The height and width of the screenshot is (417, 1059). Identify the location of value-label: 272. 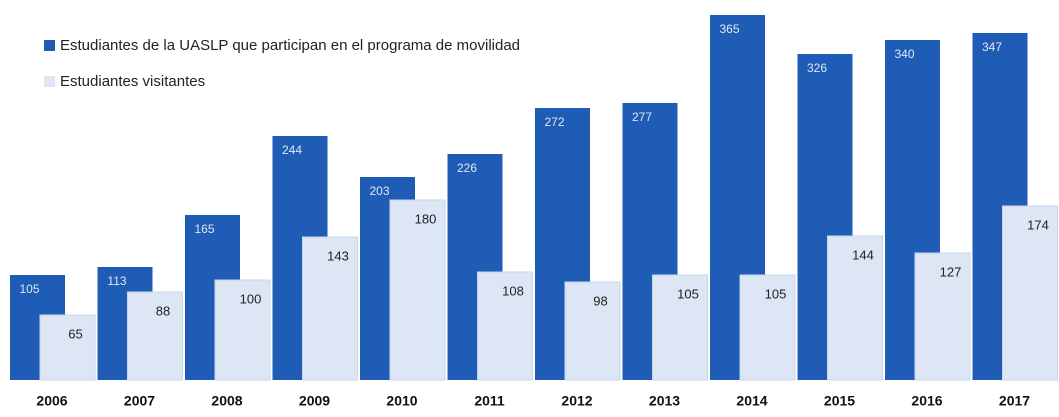
(554, 122).